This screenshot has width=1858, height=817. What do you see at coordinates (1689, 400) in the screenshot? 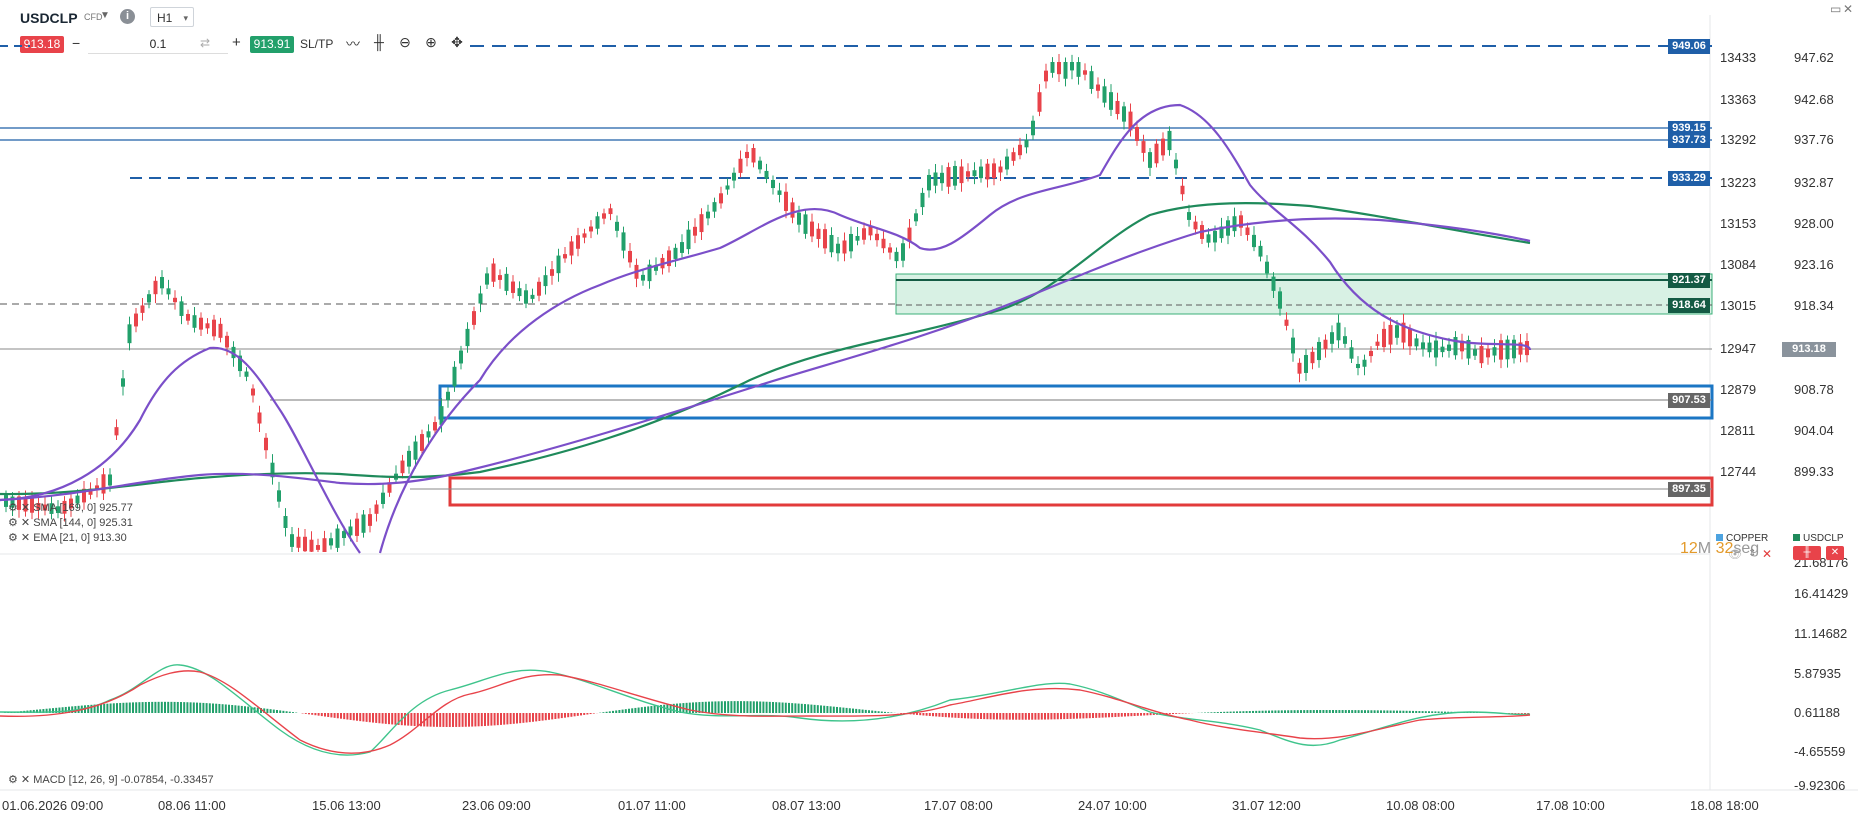
I see `level-tag: 907.53` at bounding box center [1689, 400].